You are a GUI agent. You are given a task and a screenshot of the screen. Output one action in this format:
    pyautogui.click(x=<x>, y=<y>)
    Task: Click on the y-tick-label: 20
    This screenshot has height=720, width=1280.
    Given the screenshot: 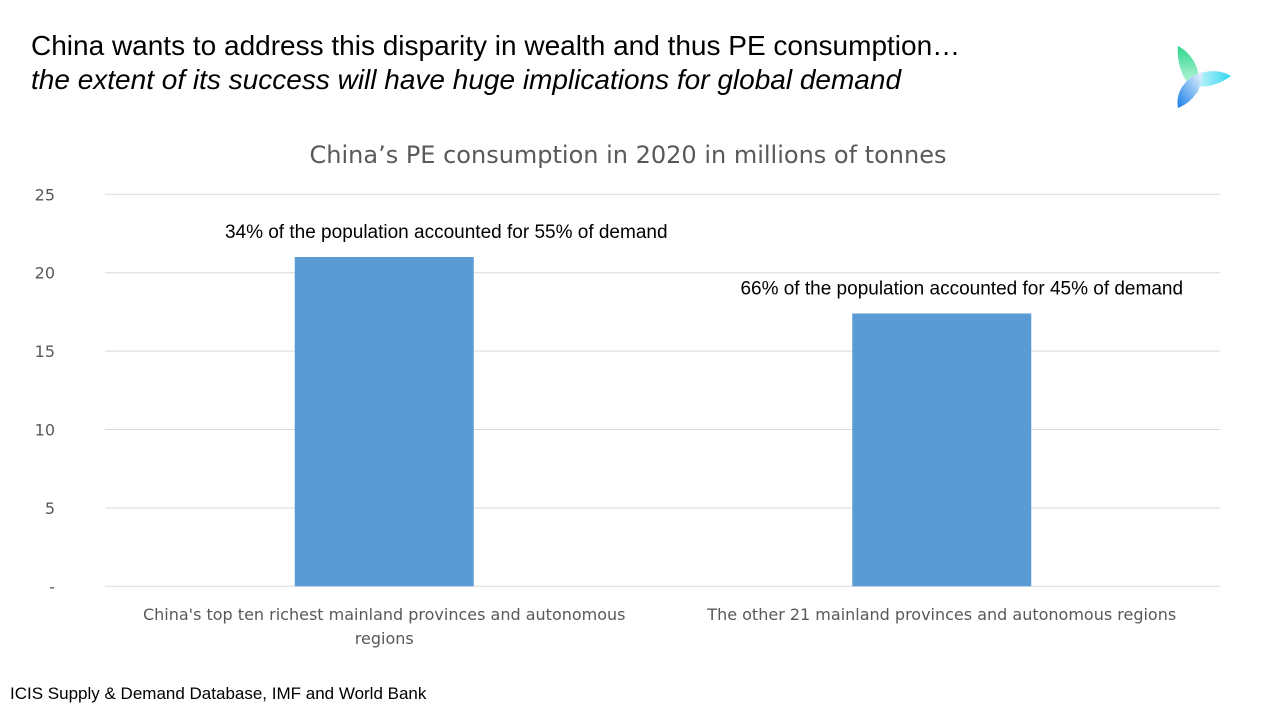 What is the action you would take?
    pyautogui.click(x=45, y=273)
    